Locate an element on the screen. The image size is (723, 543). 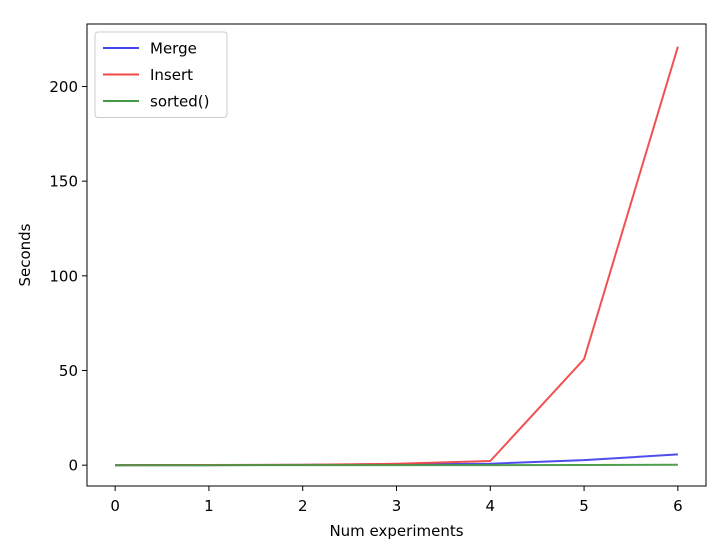
y-tick-label: 0 is located at coordinates (73, 466).